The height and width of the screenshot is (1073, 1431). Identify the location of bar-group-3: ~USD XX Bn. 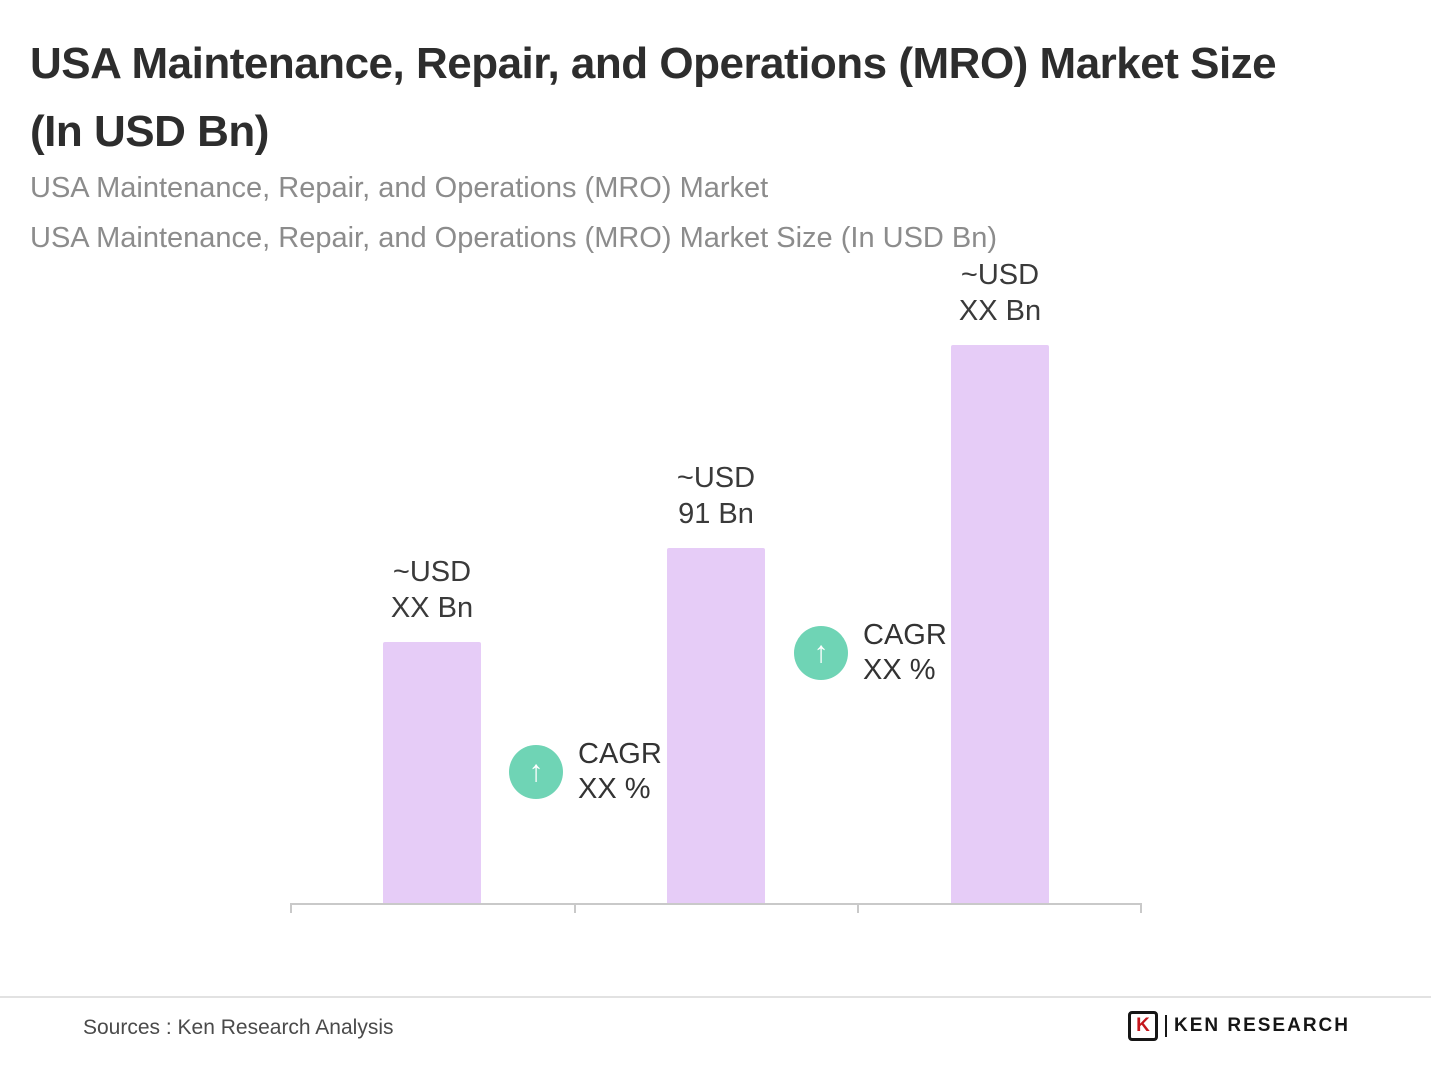
(1000, 579).